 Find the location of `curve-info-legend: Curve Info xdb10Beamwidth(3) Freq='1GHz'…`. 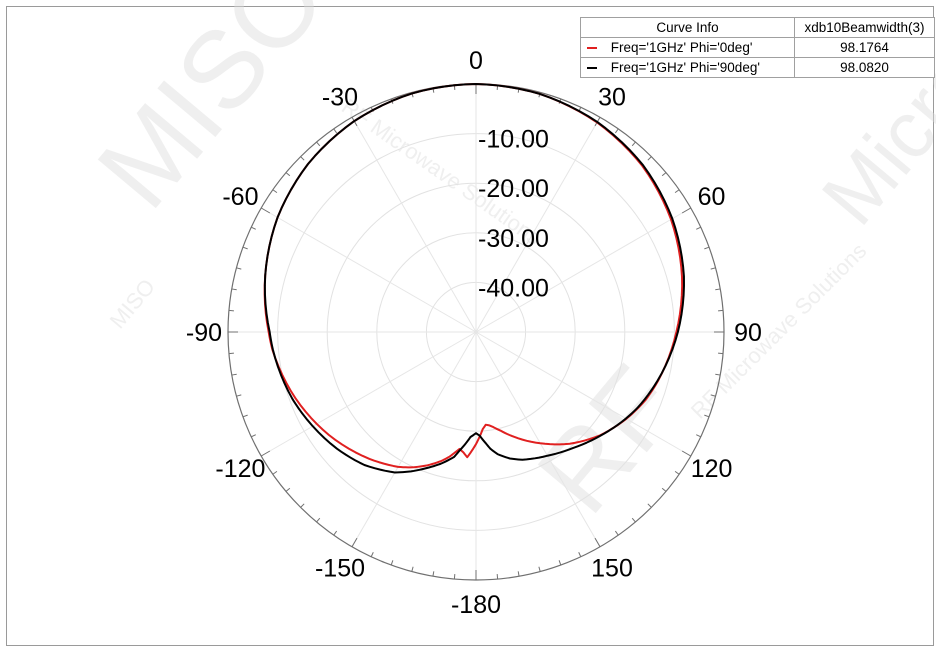

curve-info-legend: Curve Info xdb10Beamwidth(3) Freq='1GHz'… is located at coordinates (757, 47).